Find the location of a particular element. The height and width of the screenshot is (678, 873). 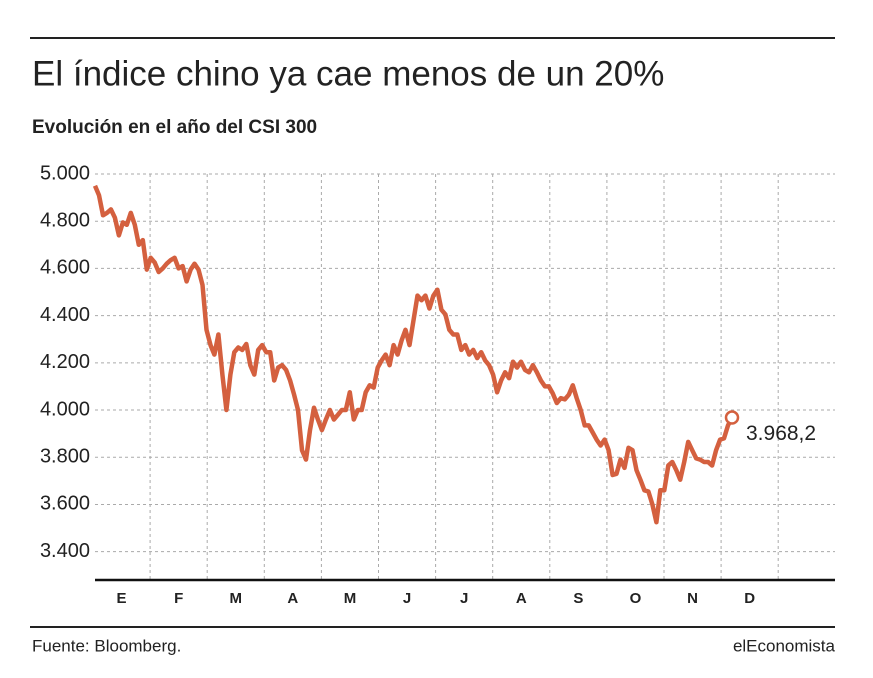

y-tick-label: 4.600 is located at coordinates (65, 268).